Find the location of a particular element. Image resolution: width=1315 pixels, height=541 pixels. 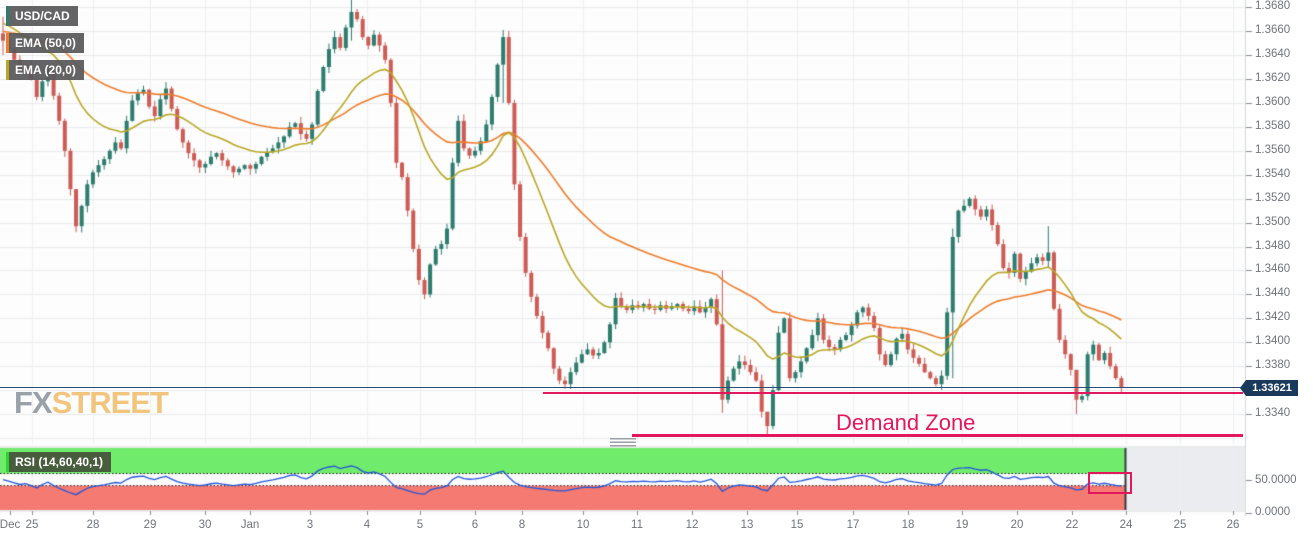

price-axis-label: 1.3380 is located at coordinates (1273, 365).